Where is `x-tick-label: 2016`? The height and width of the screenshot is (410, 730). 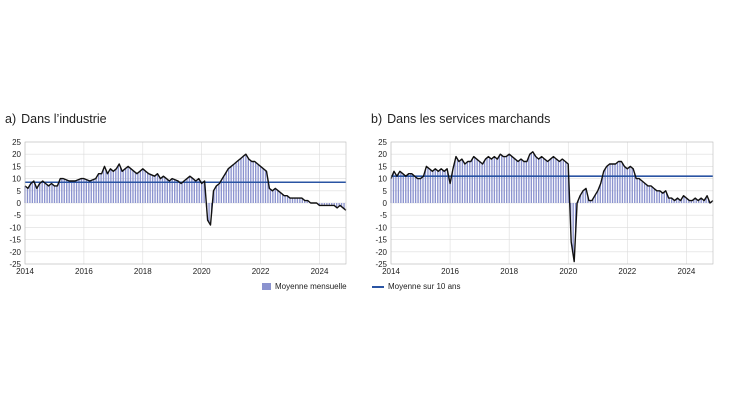 x-tick-label: 2016 is located at coordinates (84, 271).